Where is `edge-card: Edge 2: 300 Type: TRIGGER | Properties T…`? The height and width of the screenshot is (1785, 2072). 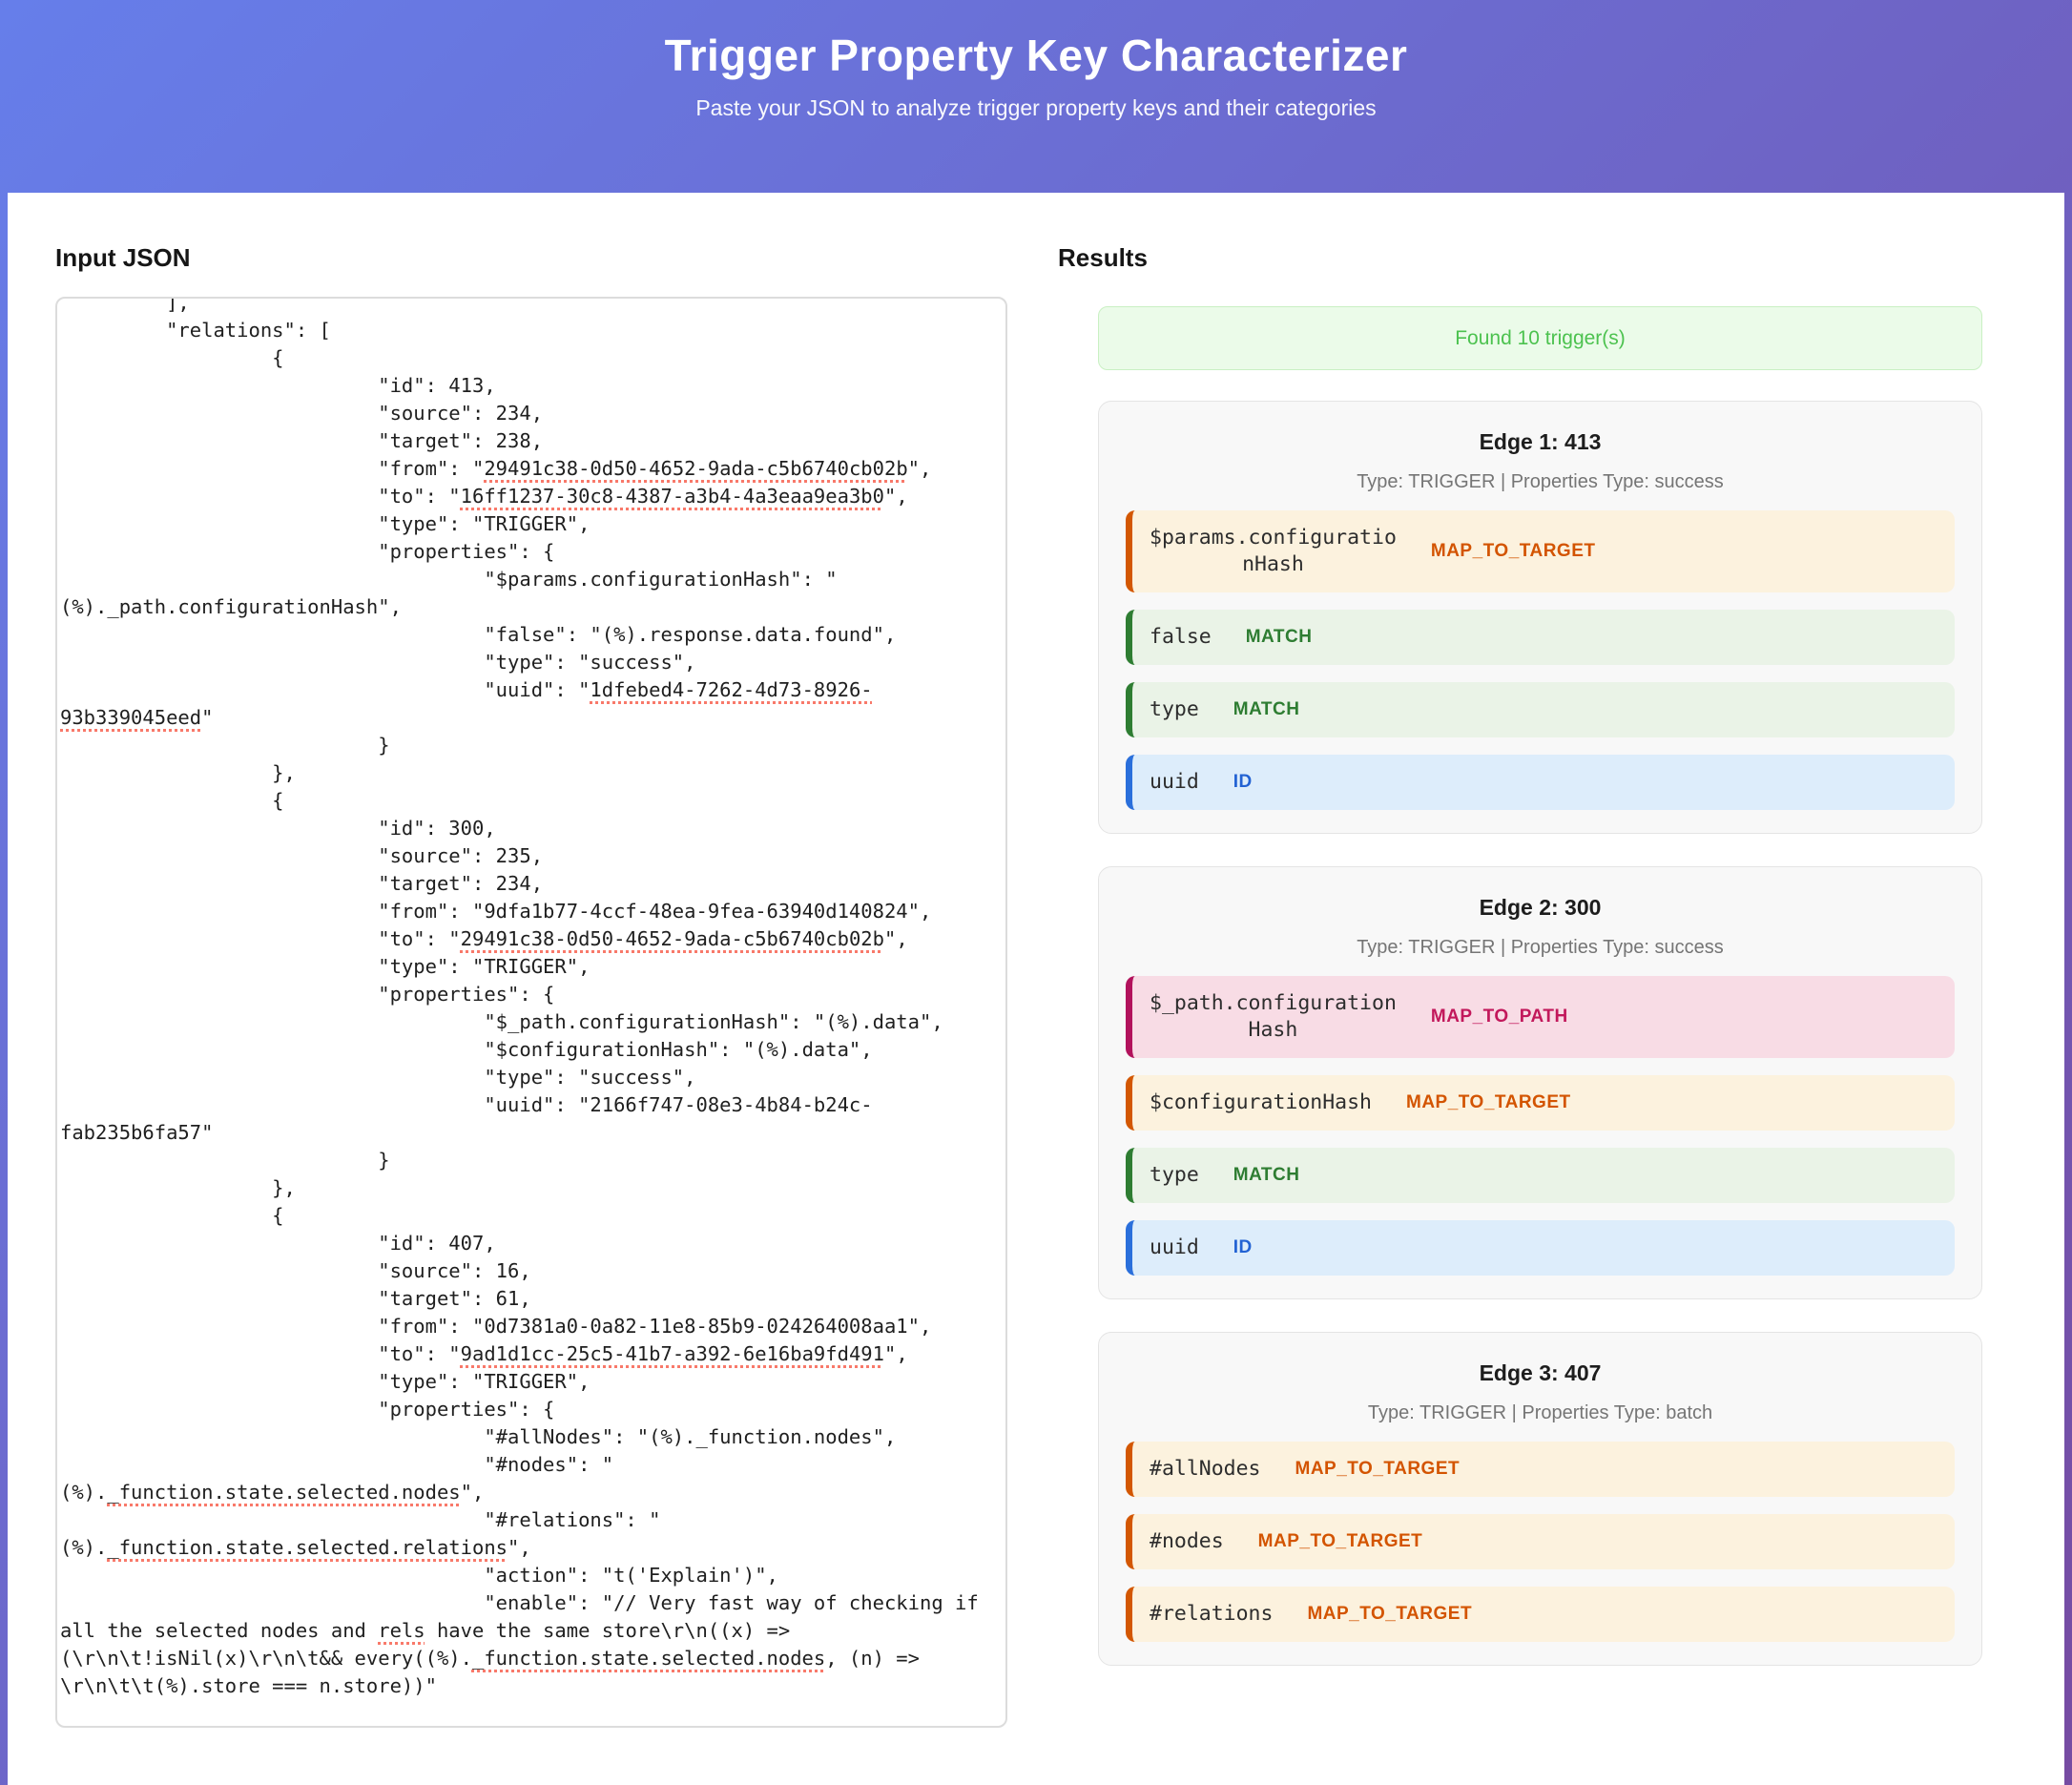
edge-card: Edge 2: 300 Type: TRIGGER | Properties T… is located at coordinates (1540, 1082).